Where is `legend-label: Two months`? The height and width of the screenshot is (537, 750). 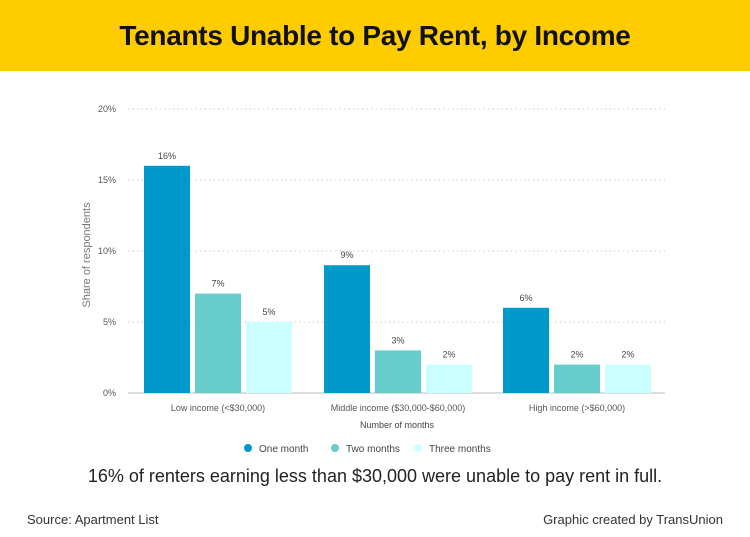
legend-label: Two months is located at coordinates (373, 449).